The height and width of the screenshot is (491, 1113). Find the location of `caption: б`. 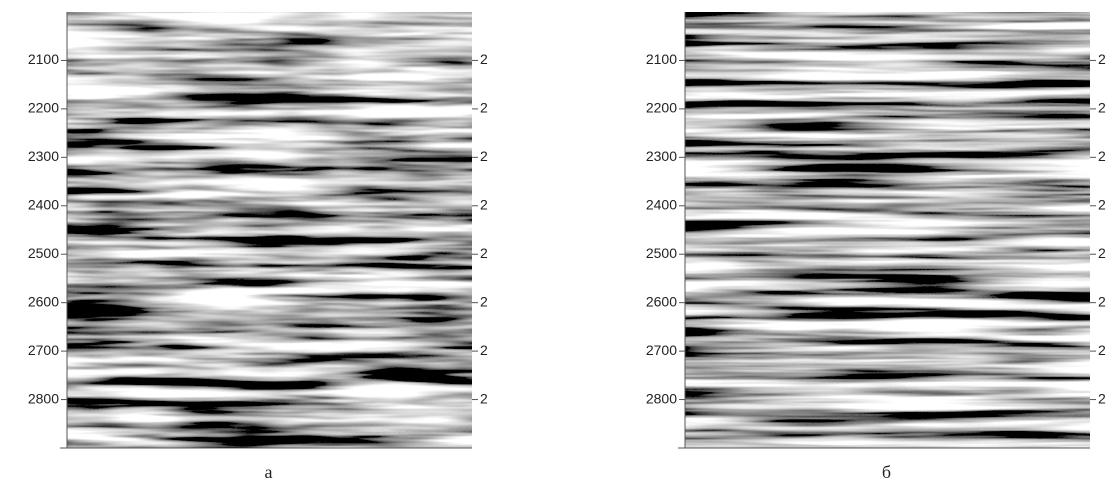

caption: б is located at coordinates (886, 472).